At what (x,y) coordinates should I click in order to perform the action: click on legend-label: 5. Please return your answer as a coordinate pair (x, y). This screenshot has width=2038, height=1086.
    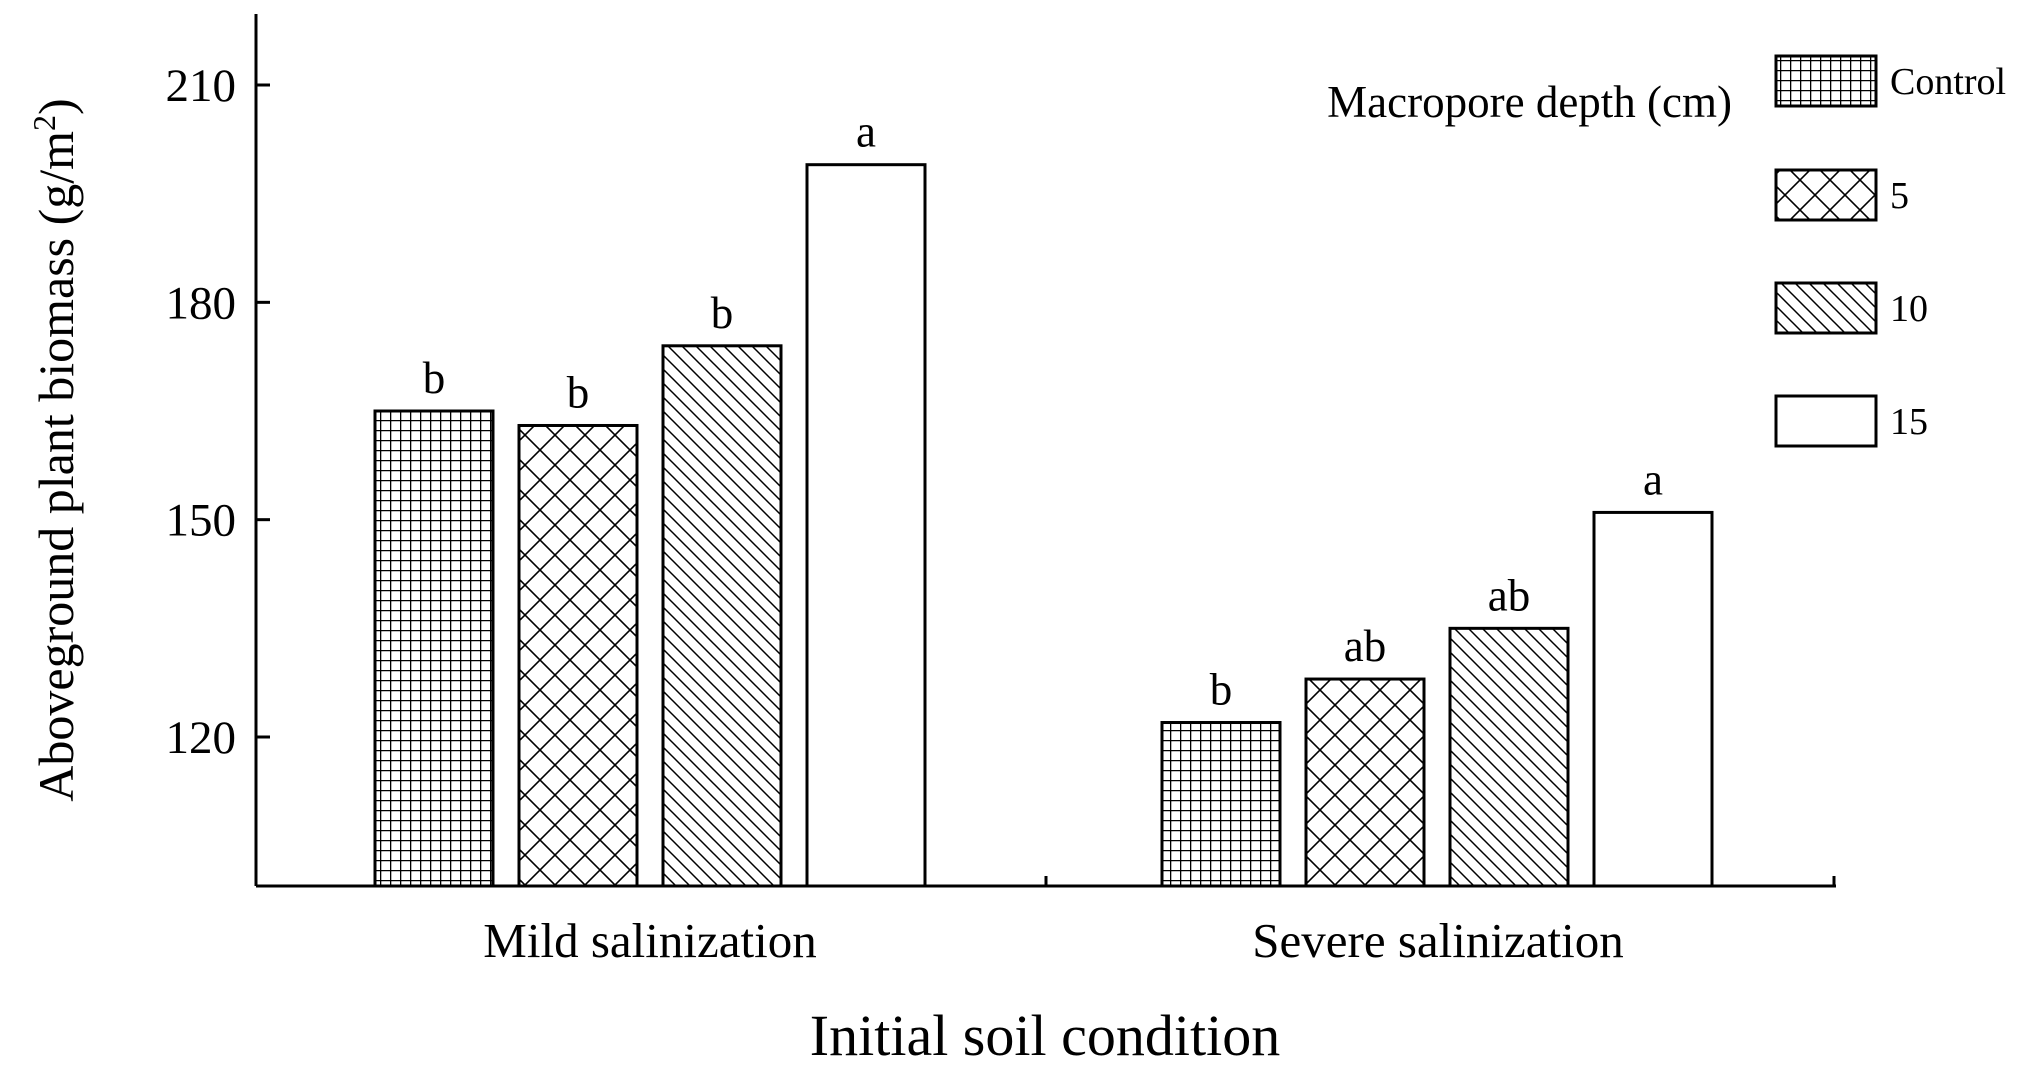
    Looking at the image, I should click on (1899, 196).